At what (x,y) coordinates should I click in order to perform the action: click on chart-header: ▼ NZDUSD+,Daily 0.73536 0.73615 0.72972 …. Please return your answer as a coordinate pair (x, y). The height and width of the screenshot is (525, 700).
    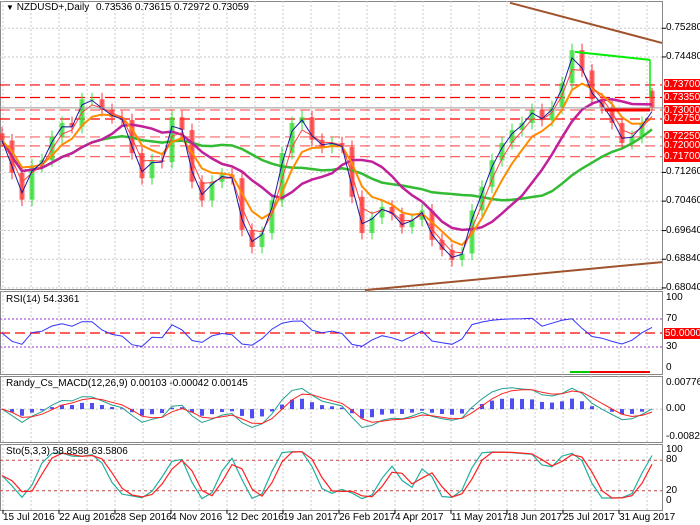
    Looking at the image, I should click on (127, 7).